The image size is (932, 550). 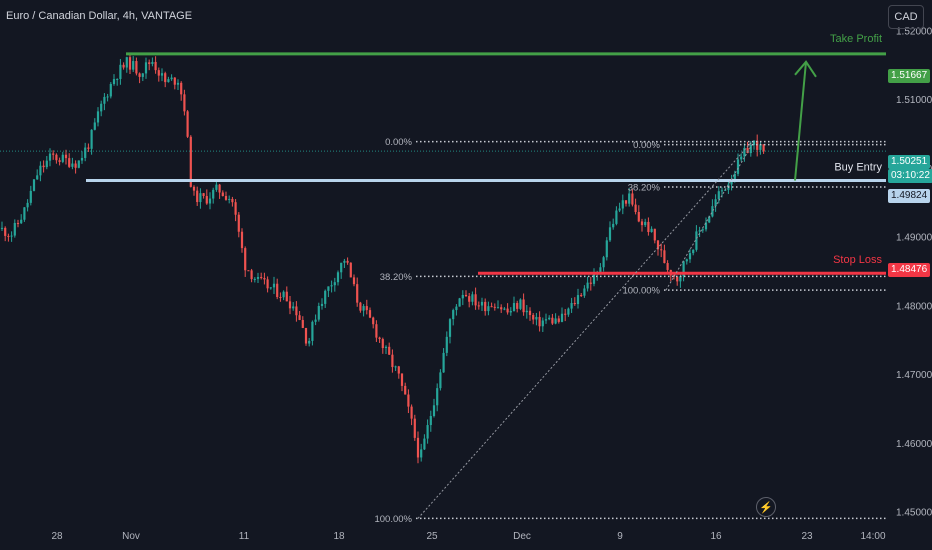 I want to click on x-tick-label: 14:00, so click(x=872, y=536).